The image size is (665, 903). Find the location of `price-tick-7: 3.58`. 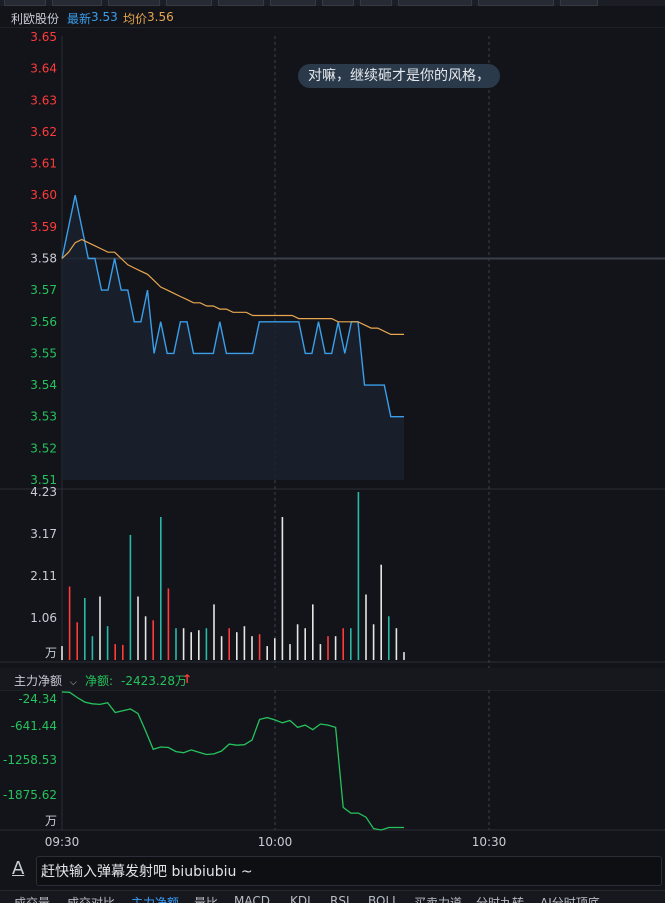

price-tick-7: 3.58 is located at coordinates (43, 259).